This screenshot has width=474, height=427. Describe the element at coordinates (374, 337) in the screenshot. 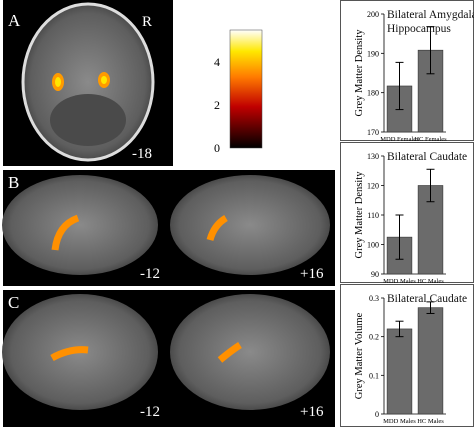

I see `y-tick-label: 0.2` at that location.